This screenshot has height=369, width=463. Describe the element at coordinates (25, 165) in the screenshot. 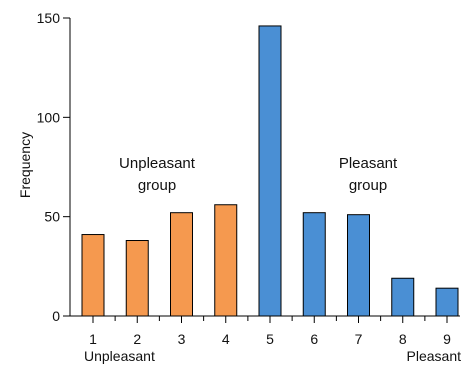

I see `y-axis-label: Frequency` at that location.